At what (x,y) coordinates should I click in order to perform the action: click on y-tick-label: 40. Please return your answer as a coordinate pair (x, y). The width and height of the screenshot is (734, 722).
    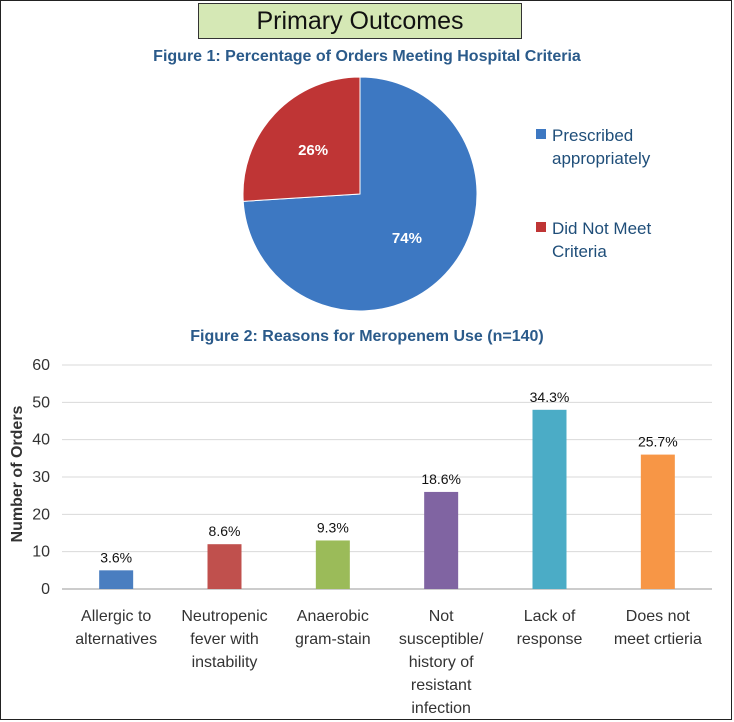
    Looking at the image, I should click on (41, 440).